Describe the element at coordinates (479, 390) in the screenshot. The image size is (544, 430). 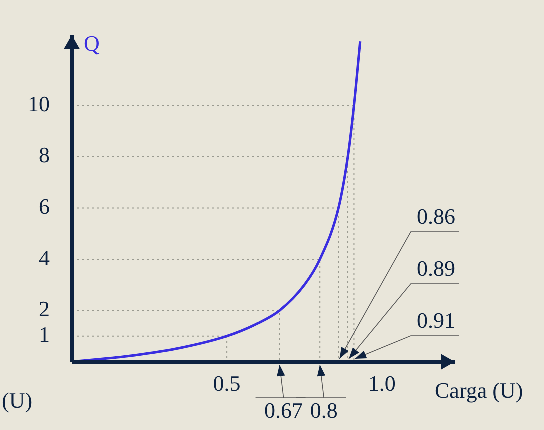
I see `x-axis-title: Carga (U)` at that location.